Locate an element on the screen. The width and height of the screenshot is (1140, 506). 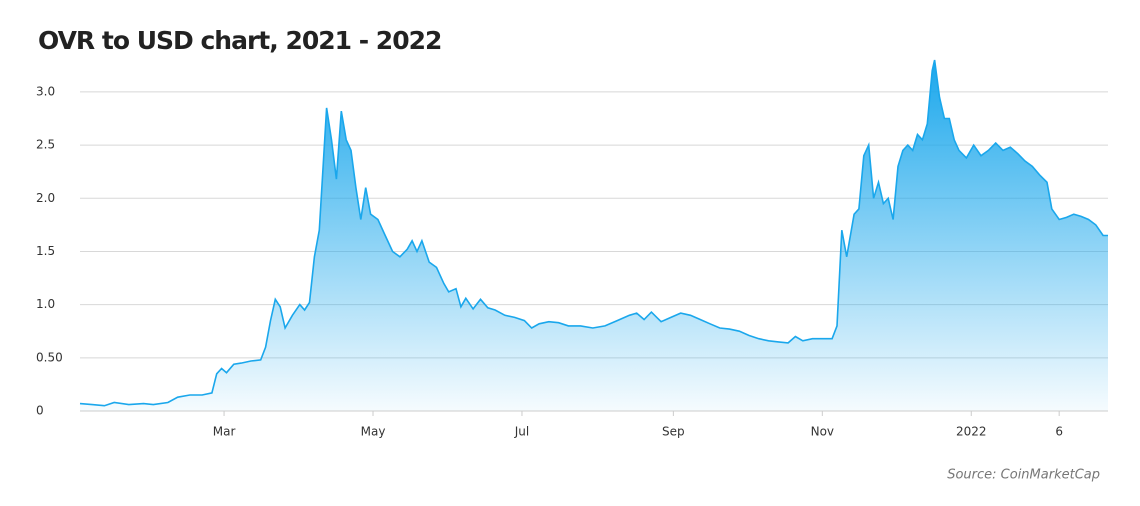
x-tick-label: Nov is located at coordinates (822, 432).